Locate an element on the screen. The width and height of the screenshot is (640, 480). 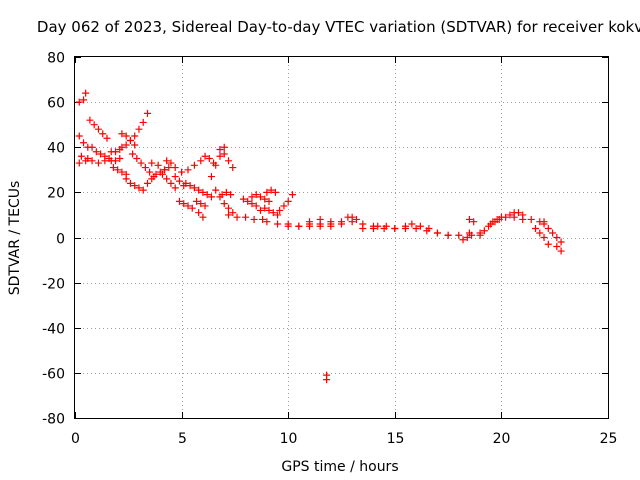
y-tick-label: -80 is located at coordinates (53, 420).